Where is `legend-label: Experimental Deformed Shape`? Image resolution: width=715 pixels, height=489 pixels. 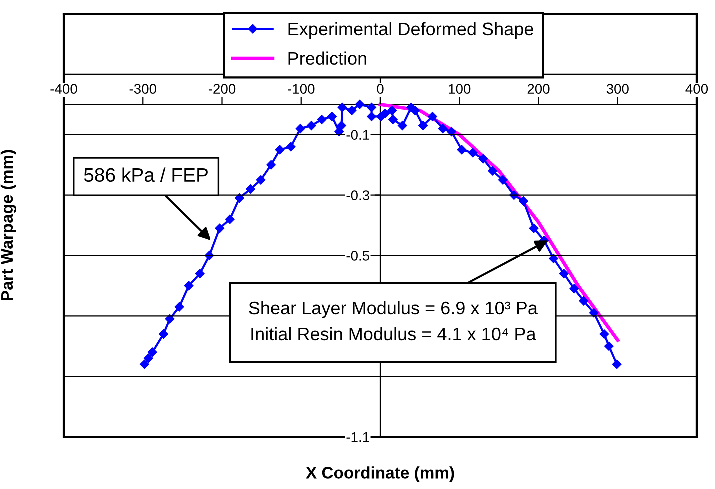 legend-label: Experimental Deformed Shape is located at coordinates (411, 31).